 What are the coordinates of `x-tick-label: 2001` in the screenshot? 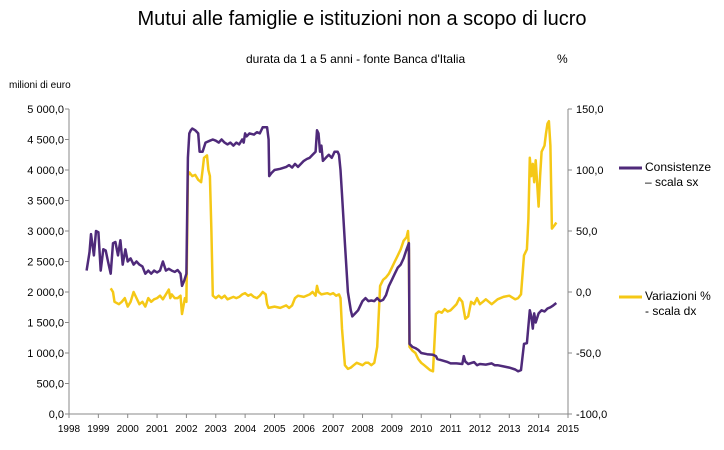 It's located at (157, 429).